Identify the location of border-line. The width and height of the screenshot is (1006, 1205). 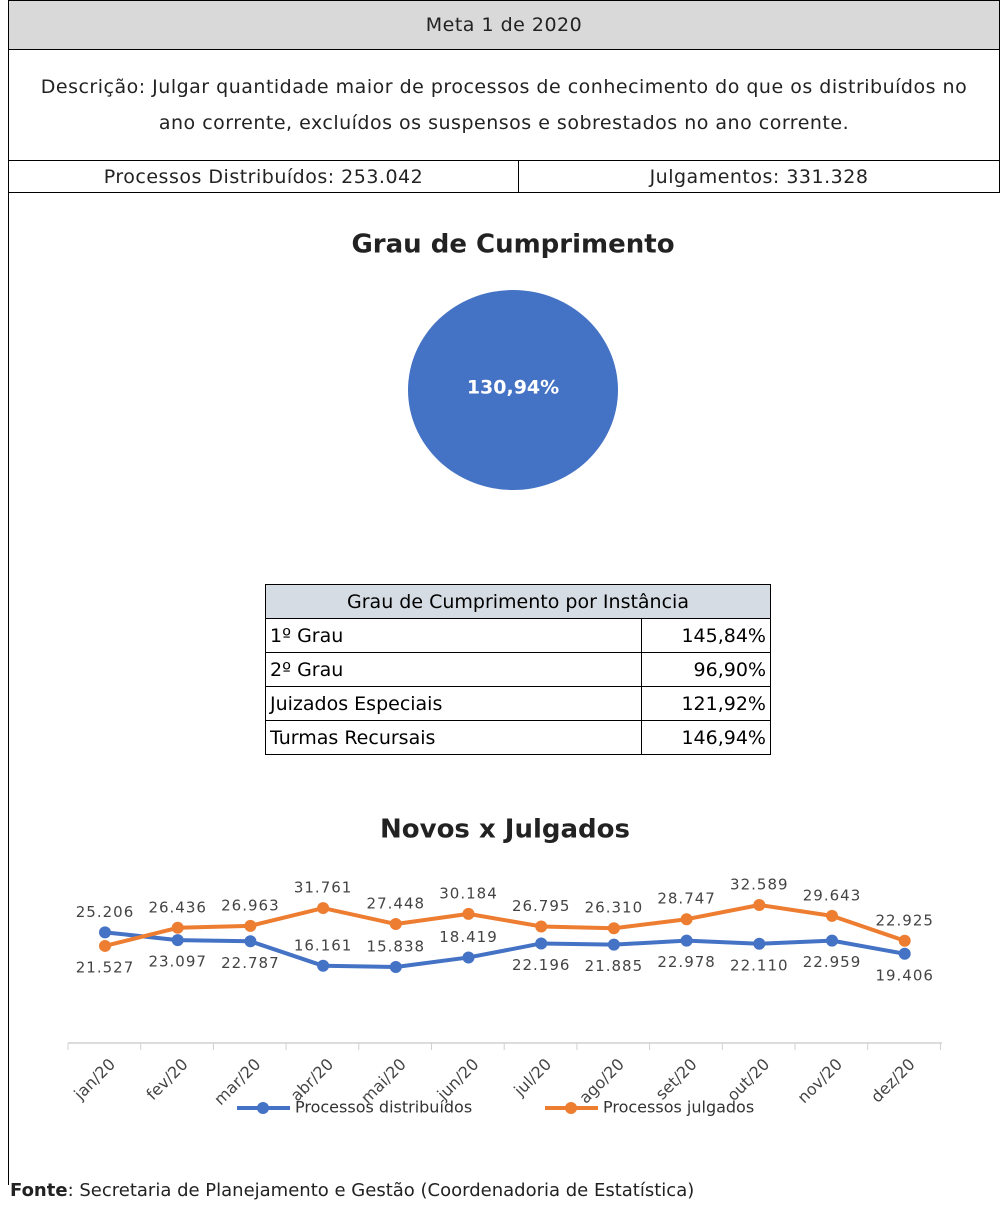
(8, 688).